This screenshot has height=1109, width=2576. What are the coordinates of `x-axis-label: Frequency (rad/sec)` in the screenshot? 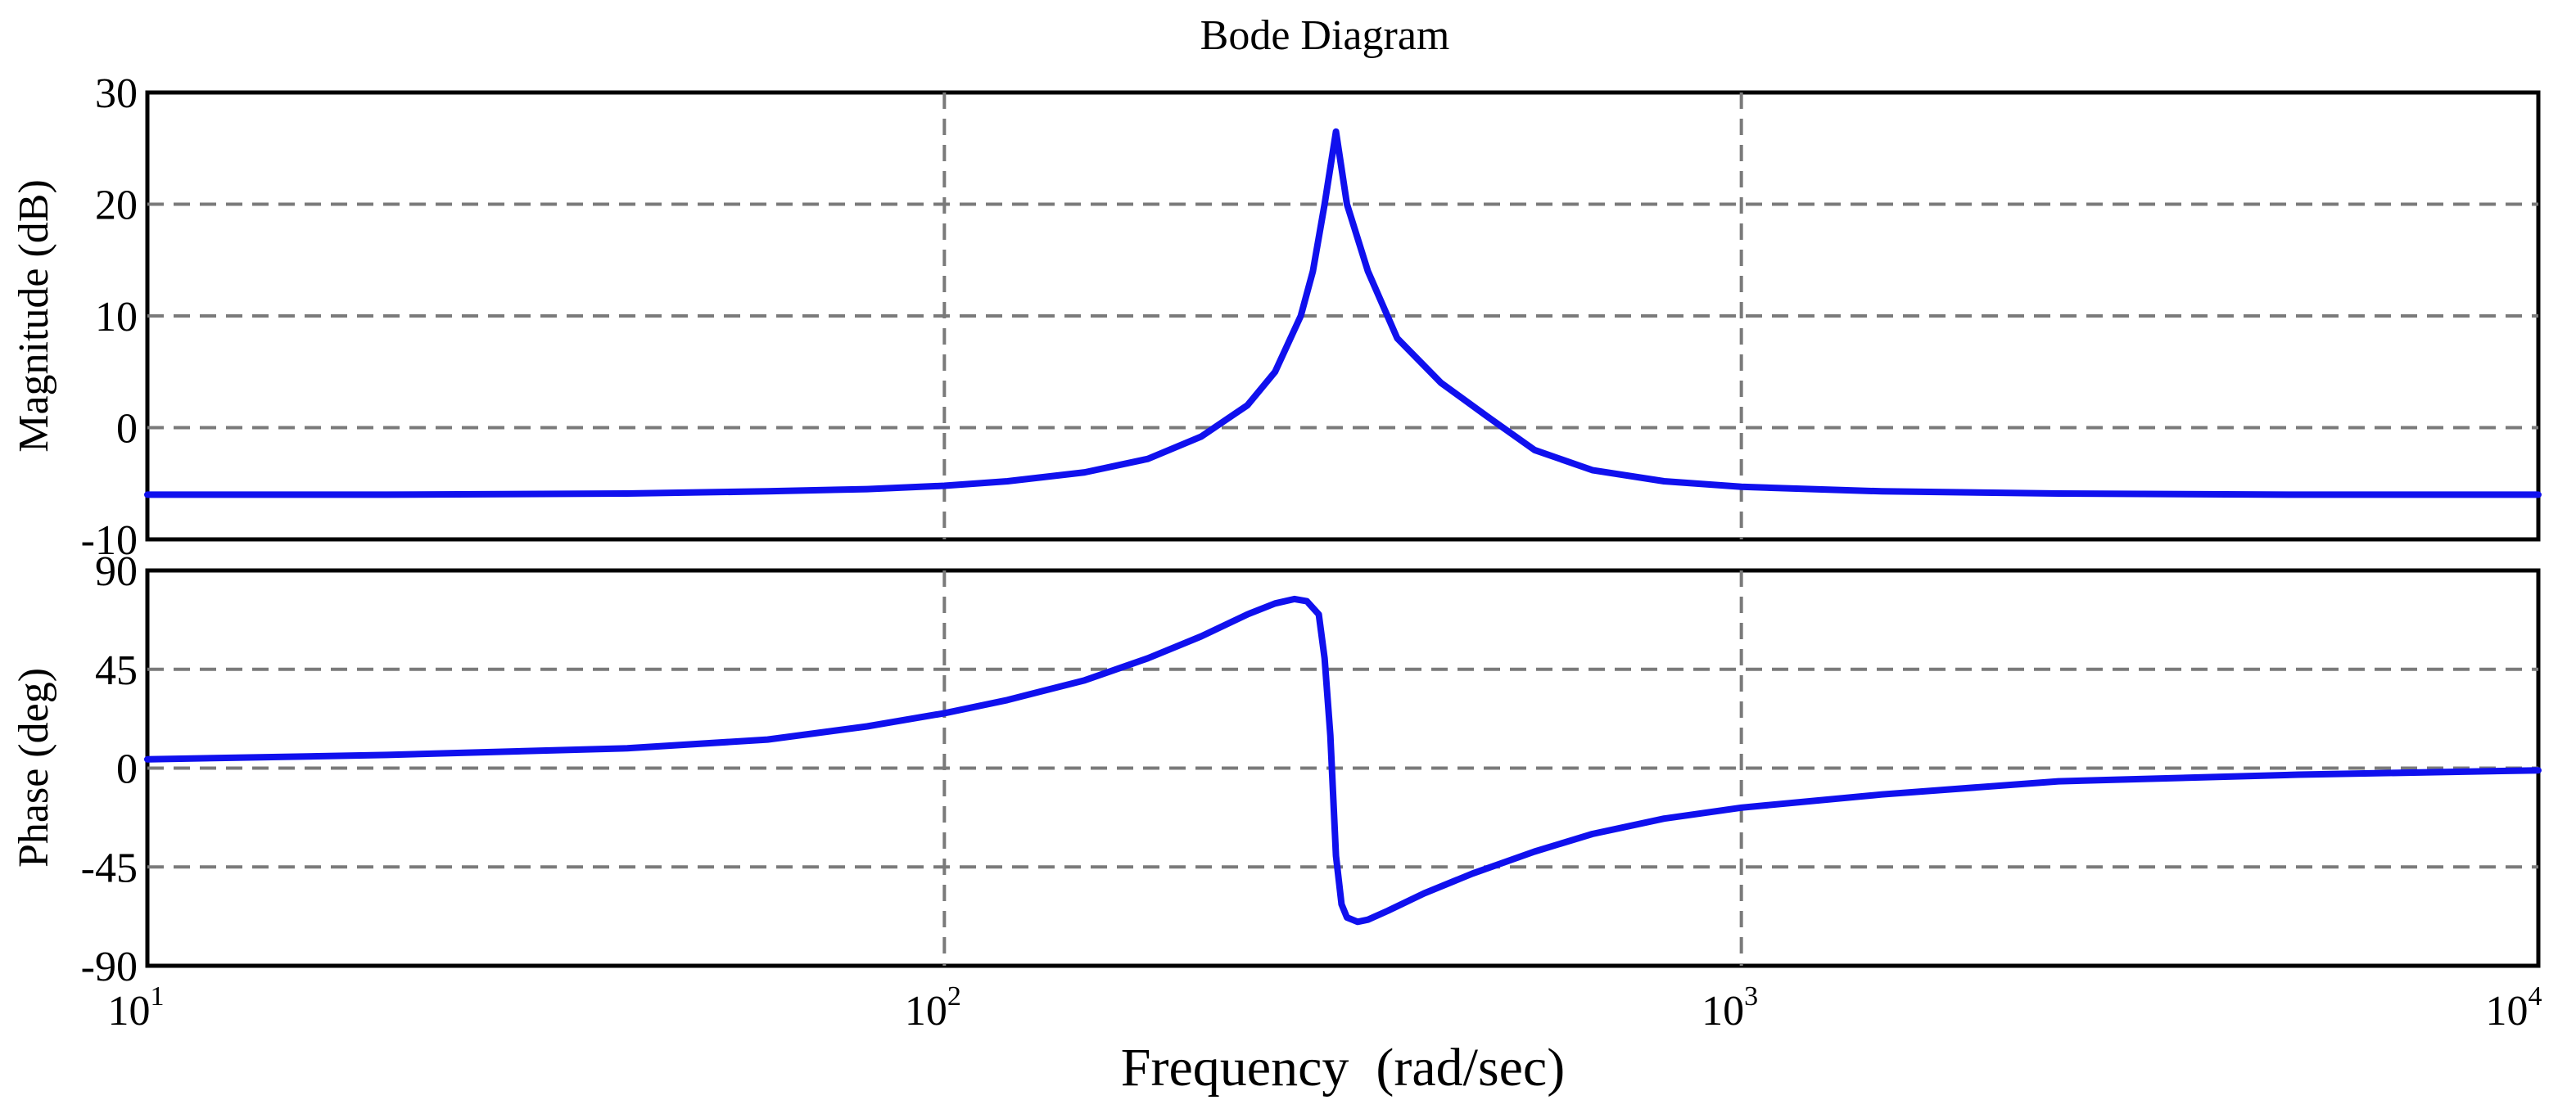 It's located at (1343, 1068).